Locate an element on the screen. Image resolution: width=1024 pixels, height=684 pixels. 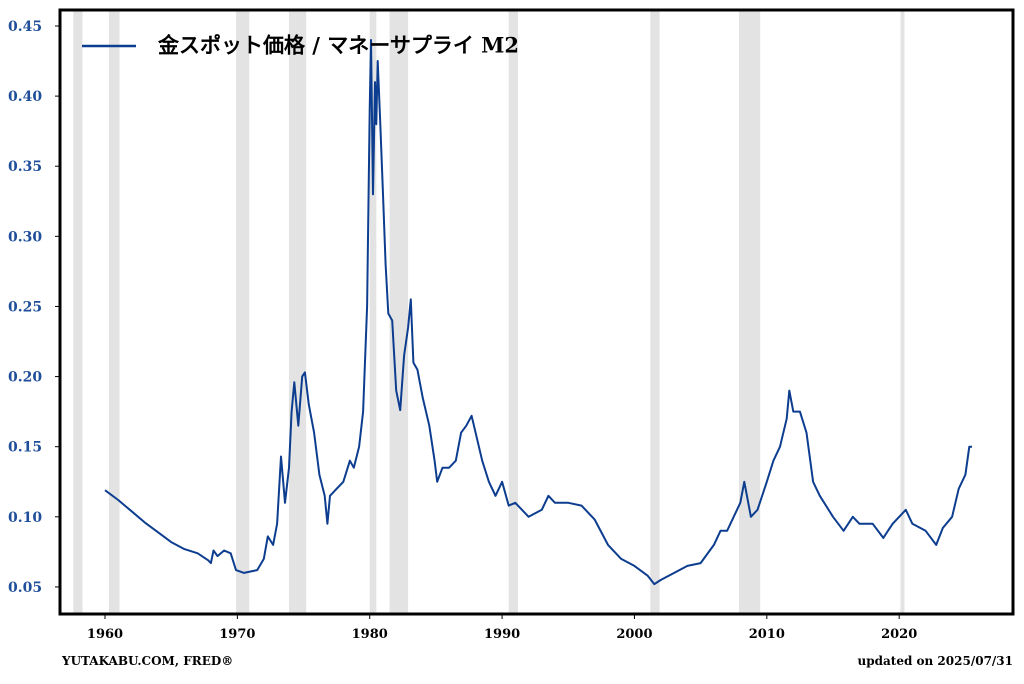
updated-note: updated on 2025/07/31 is located at coordinates (936, 661).